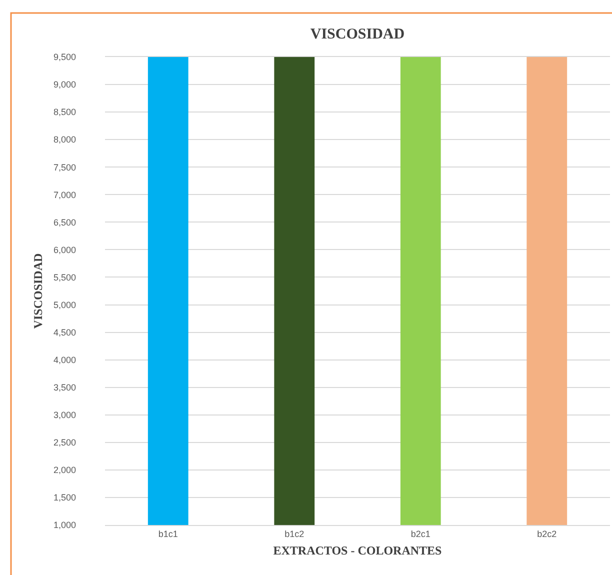 The height and width of the screenshot is (575, 612). Describe the element at coordinates (357, 34) in the screenshot. I see `chart-title: VISCOSIDAD` at that location.